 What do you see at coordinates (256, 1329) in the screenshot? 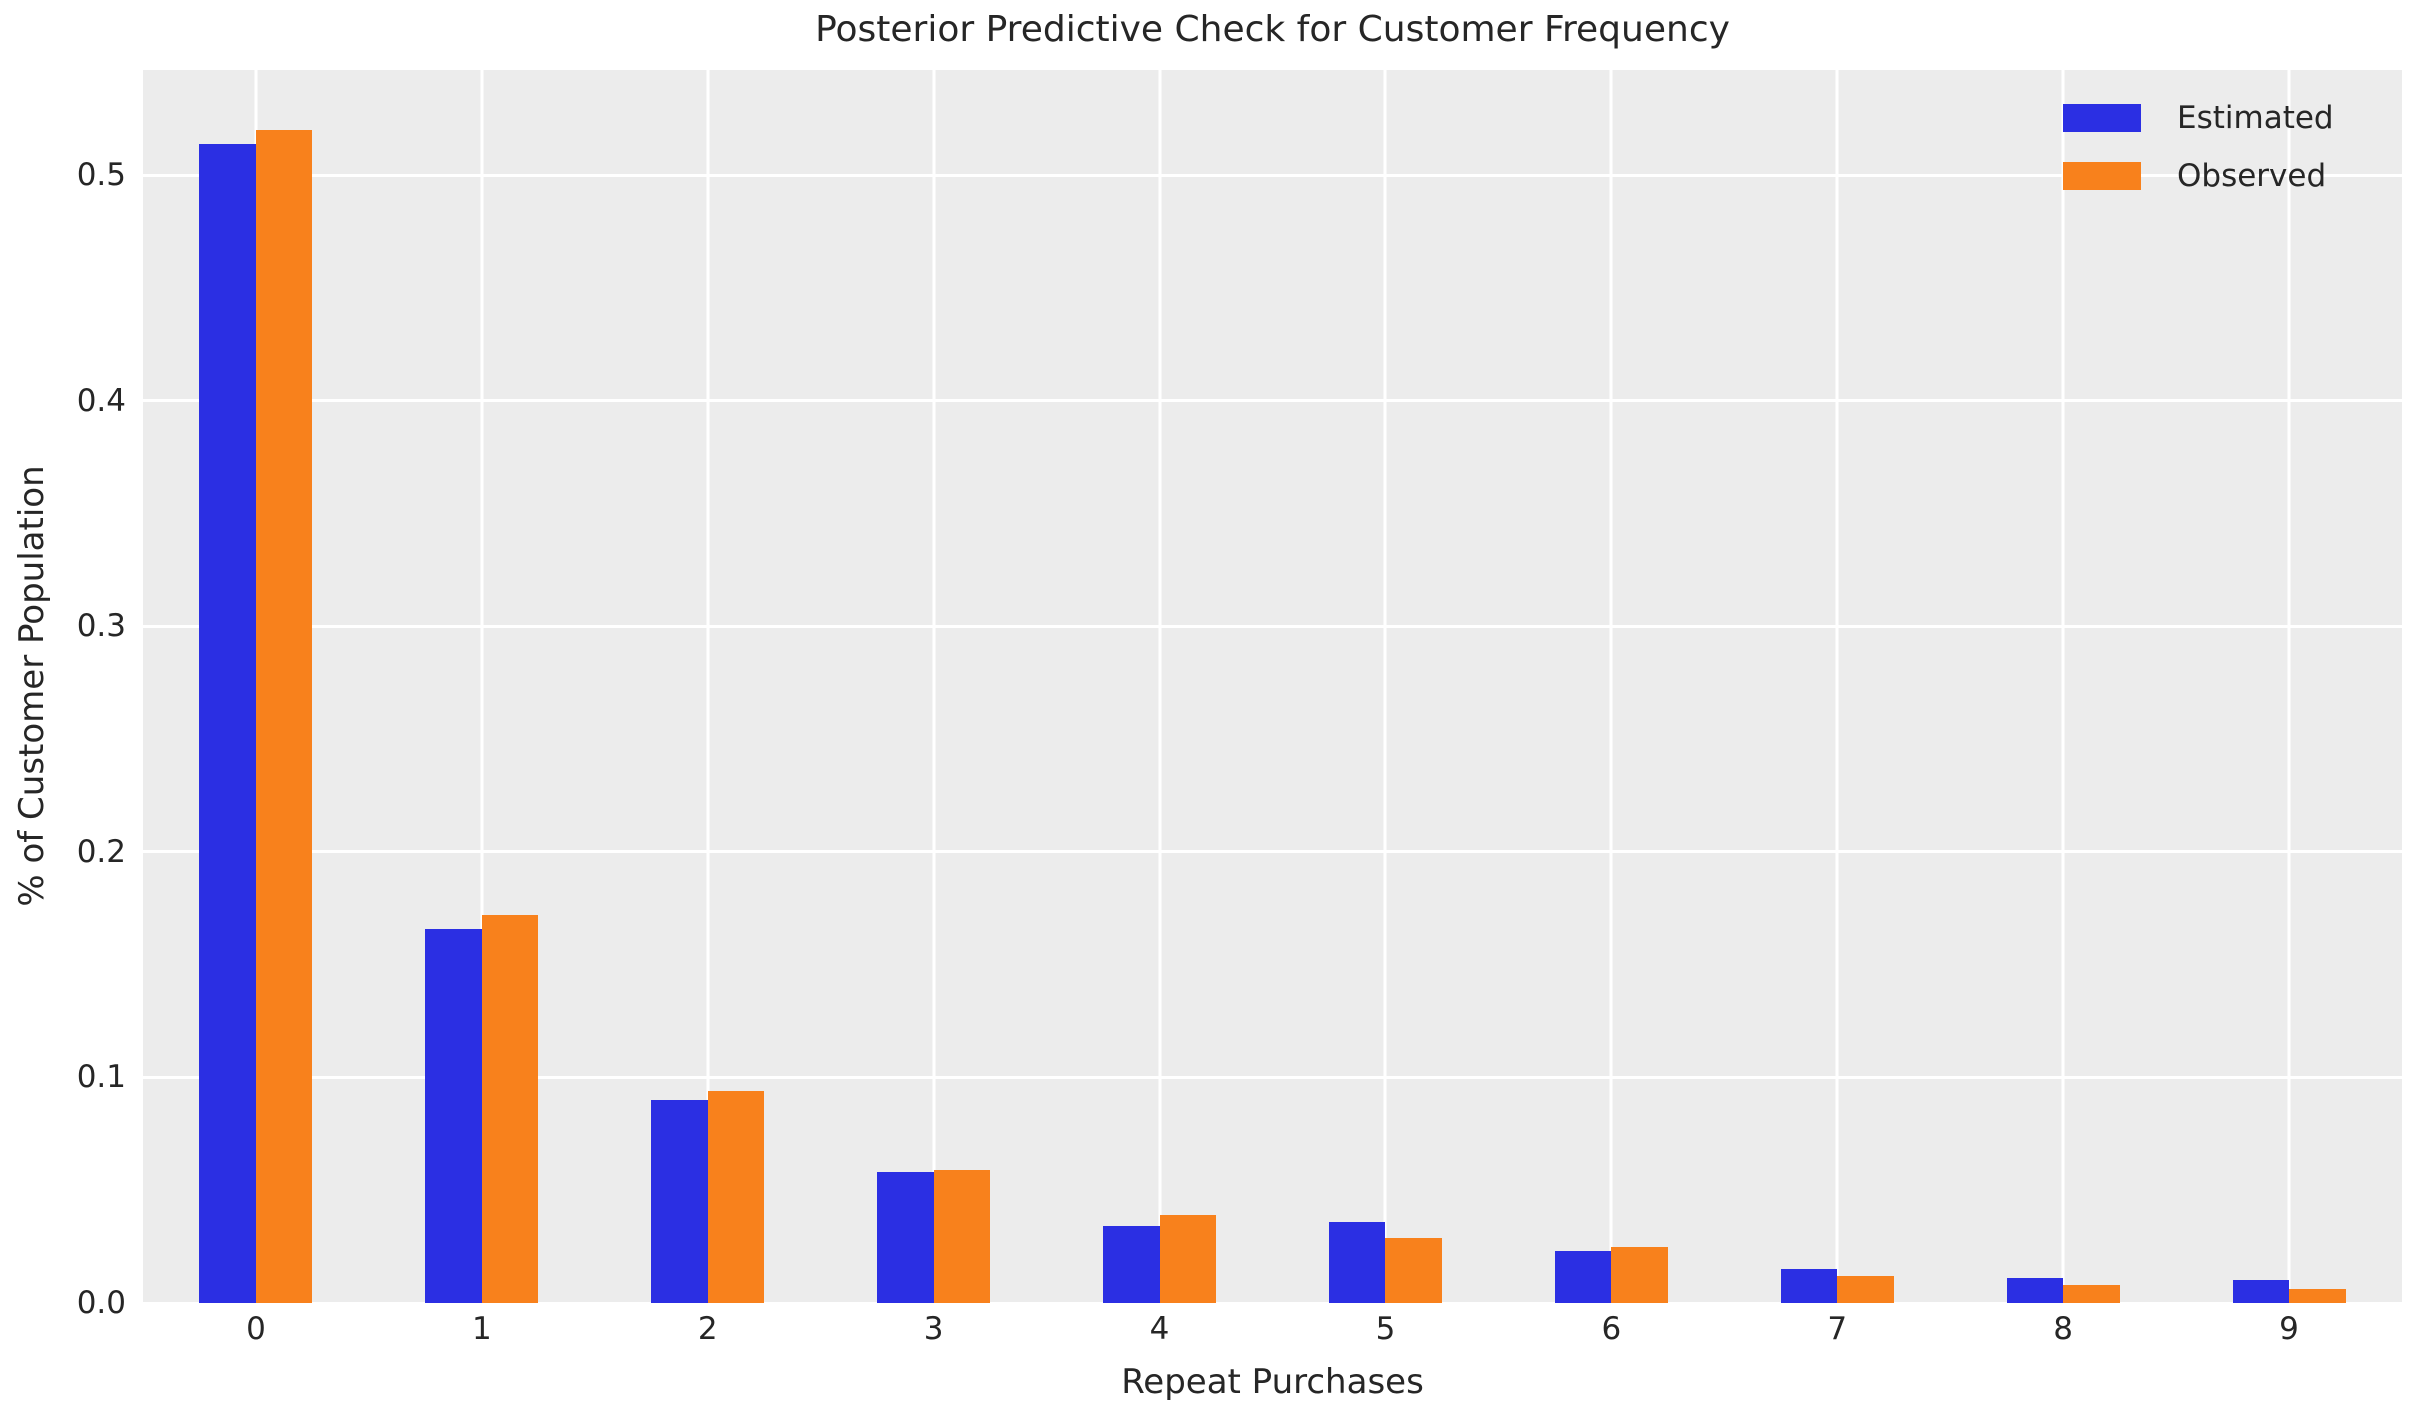
I see `x-tick-label: 0` at bounding box center [256, 1329].